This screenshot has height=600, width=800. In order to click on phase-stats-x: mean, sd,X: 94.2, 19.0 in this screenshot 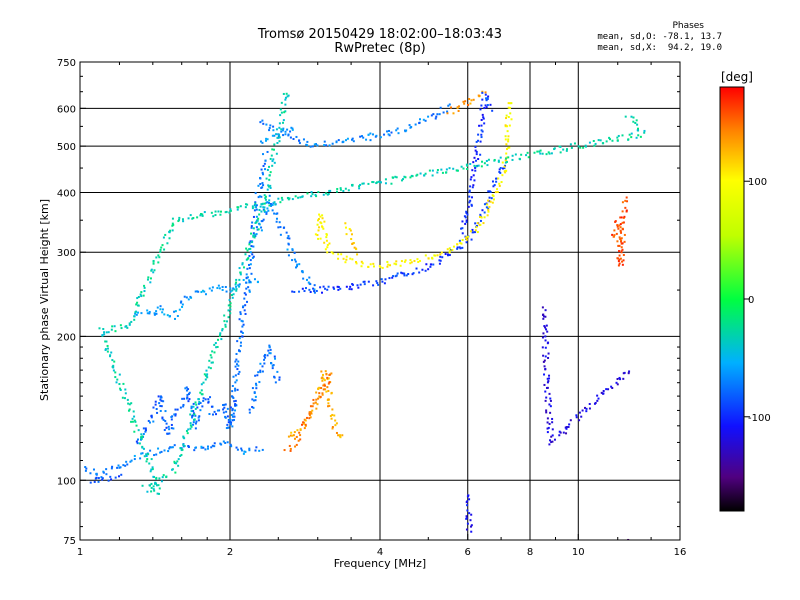, I will do `click(659, 48)`.